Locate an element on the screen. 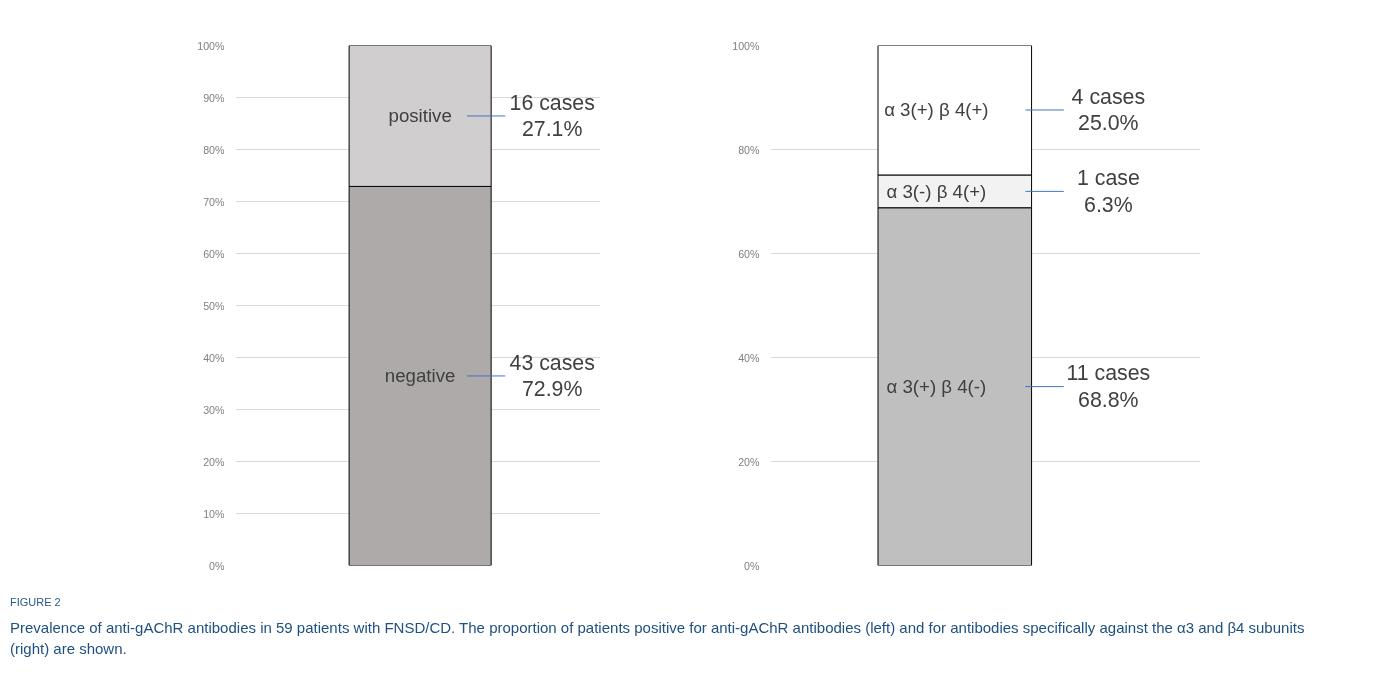 The image size is (1375, 677). series-label: negative is located at coordinates (420, 376).